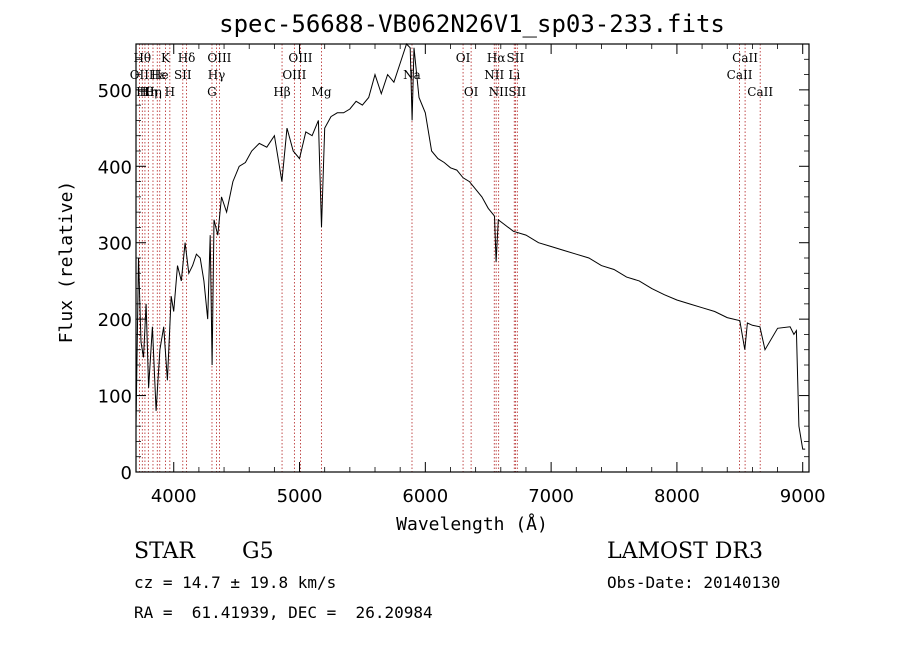  I want to click on line-marker-label: Mg, so click(322, 92).